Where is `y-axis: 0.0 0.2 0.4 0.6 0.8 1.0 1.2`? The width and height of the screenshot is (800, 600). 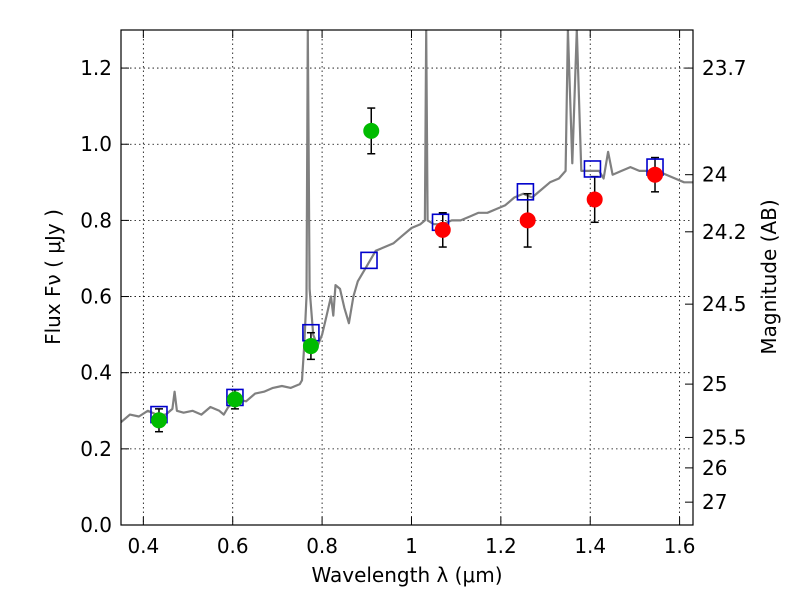 y-axis: 0.0 0.2 0.4 0.6 0.8 1.0 1.2 is located at coordinates (104, 296).